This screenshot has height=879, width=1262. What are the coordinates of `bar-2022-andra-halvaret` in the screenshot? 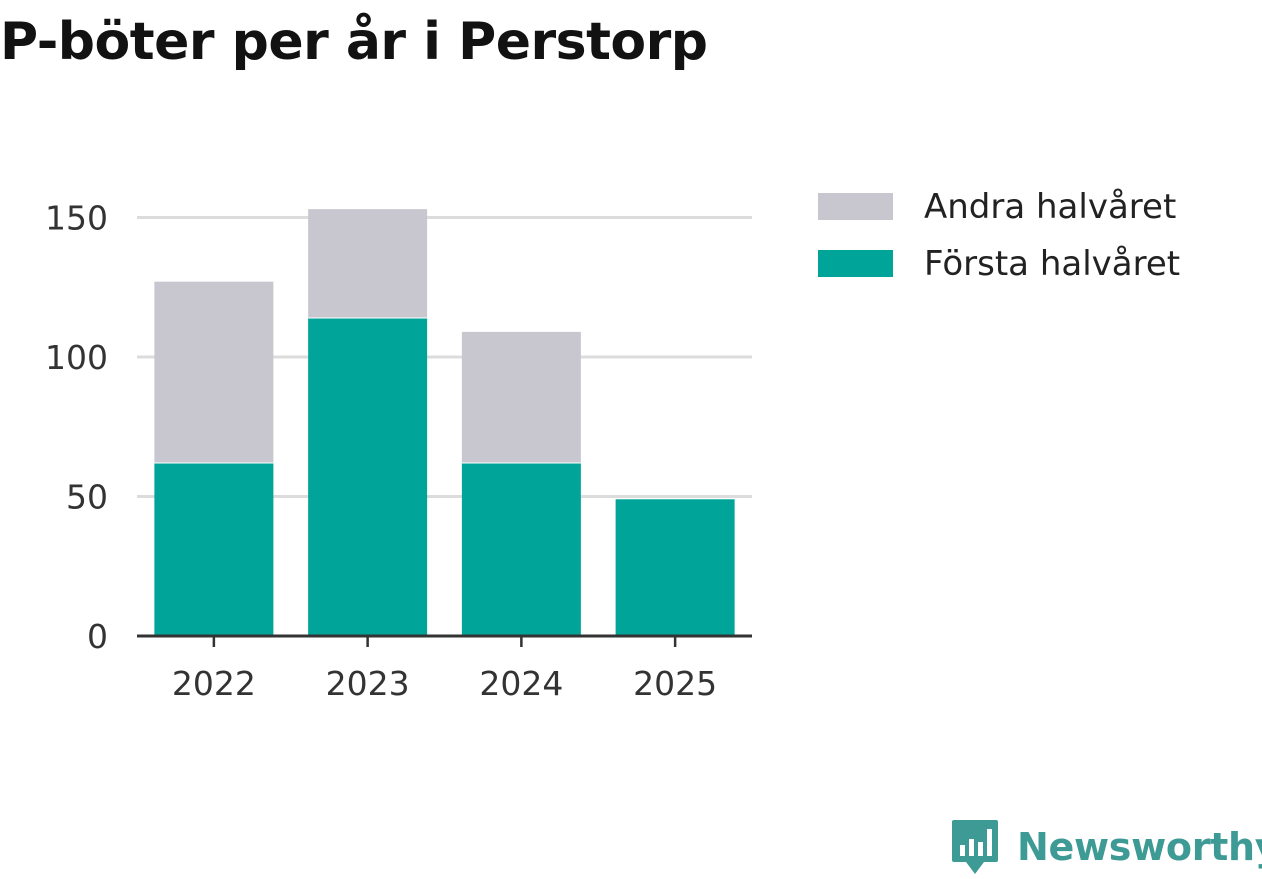 It's located at (214, 372).